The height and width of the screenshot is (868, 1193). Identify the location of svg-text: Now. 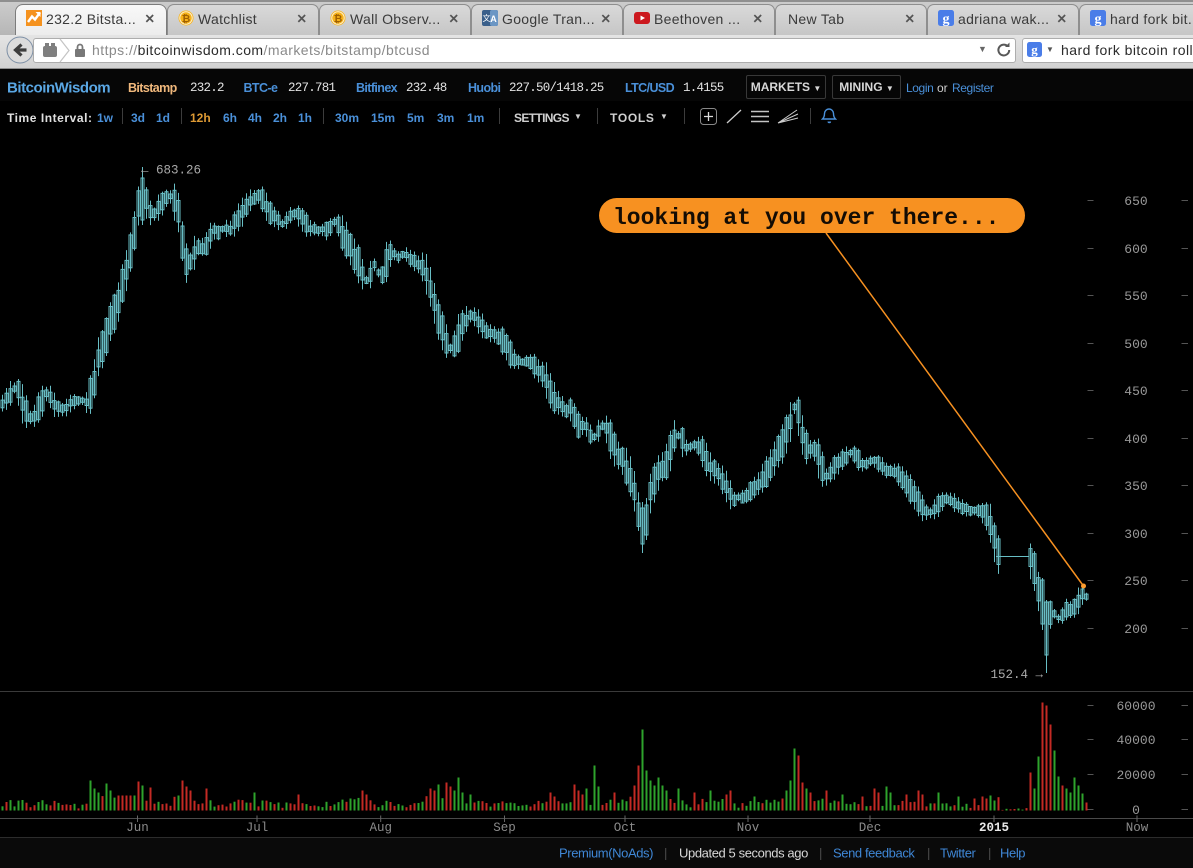
(1137, 828).